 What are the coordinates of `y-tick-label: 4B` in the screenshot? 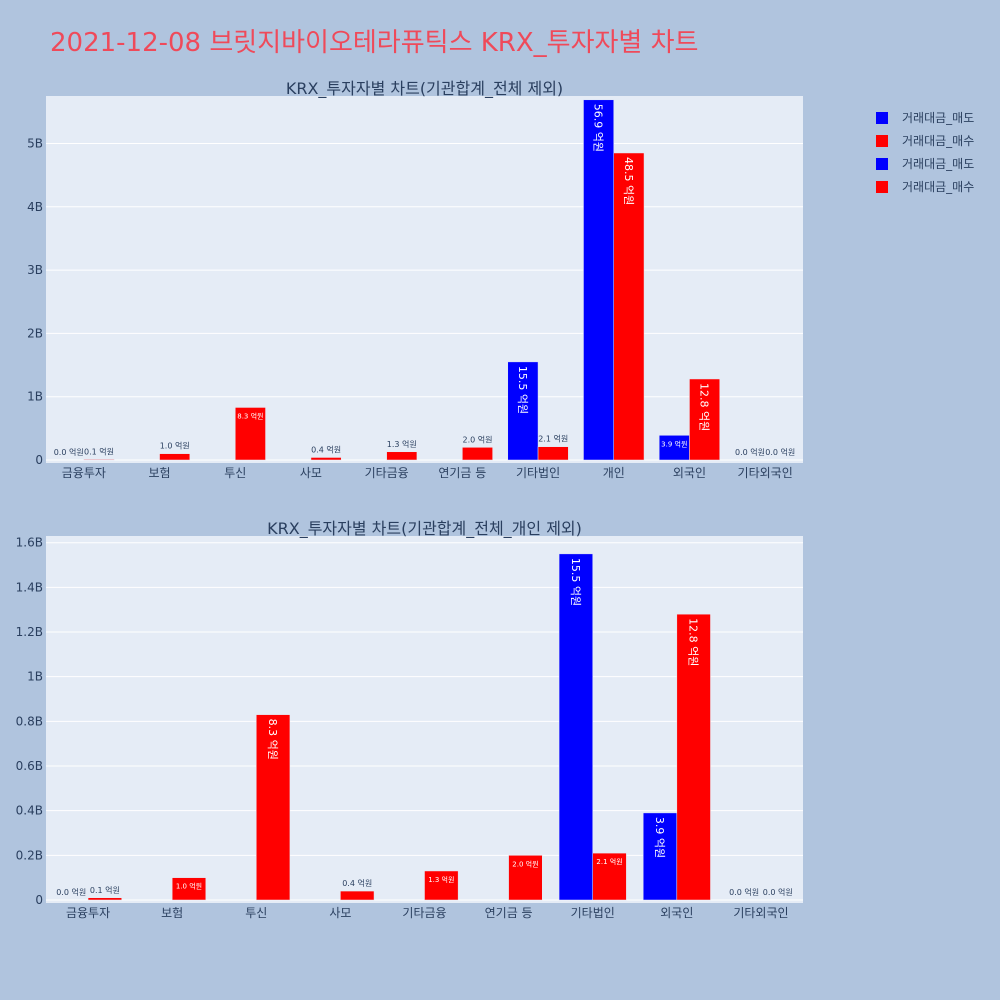 It's located at (35, 207).